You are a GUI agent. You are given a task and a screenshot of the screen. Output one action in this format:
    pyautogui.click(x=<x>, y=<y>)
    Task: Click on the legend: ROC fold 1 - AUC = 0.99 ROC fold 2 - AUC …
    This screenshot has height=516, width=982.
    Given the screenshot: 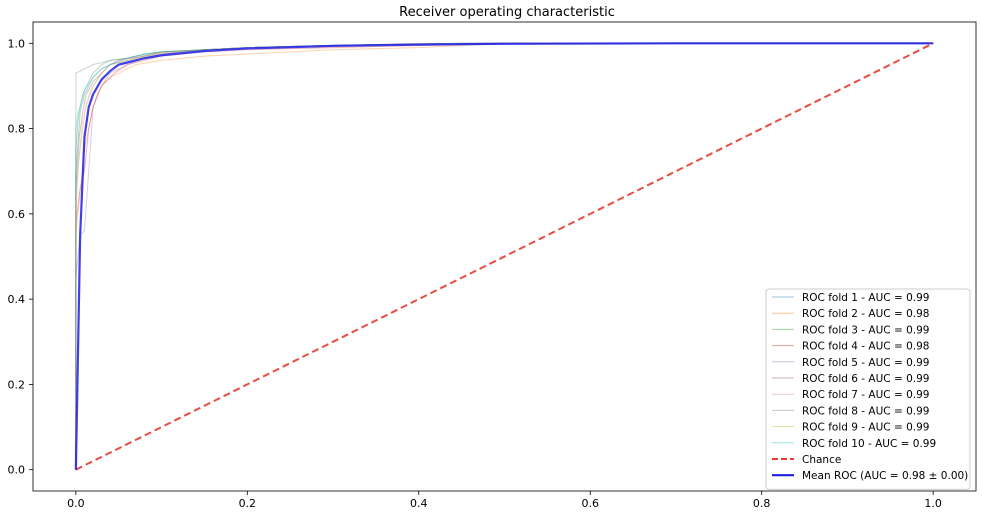 What is the action you would take?
    pyautogui.click(x=868, y=389)
    